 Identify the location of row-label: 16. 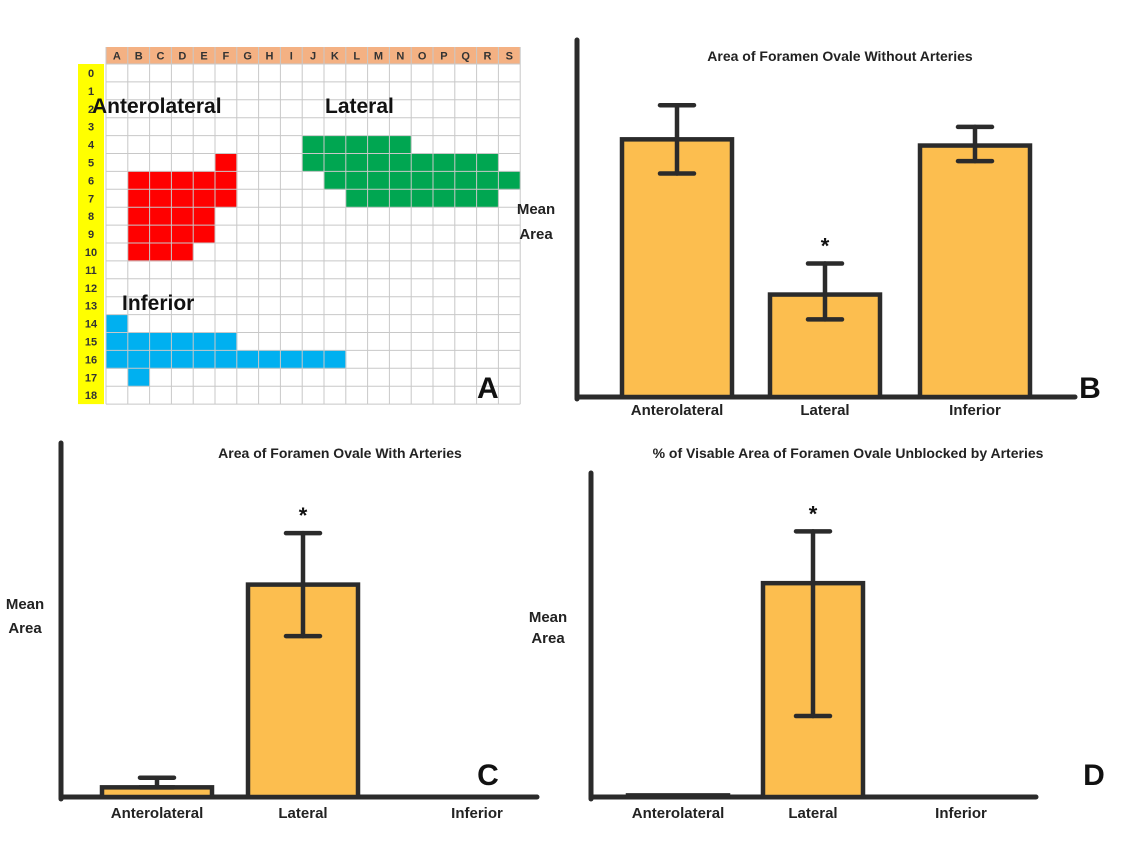
(91, 360).